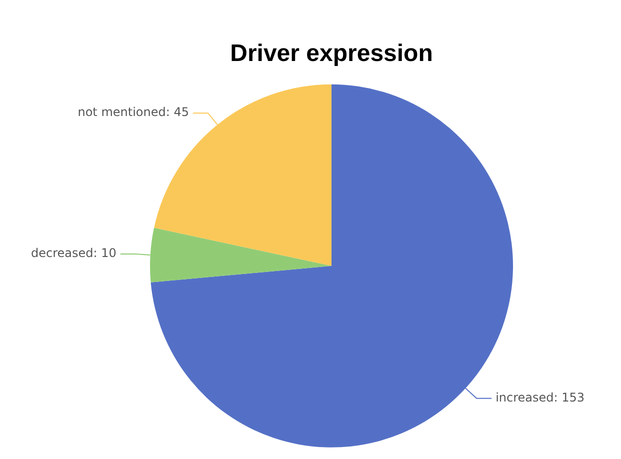  Describe the element at coordinates (122, 112) in the screenshot. I see `slice-label: not mentioned` at that location.